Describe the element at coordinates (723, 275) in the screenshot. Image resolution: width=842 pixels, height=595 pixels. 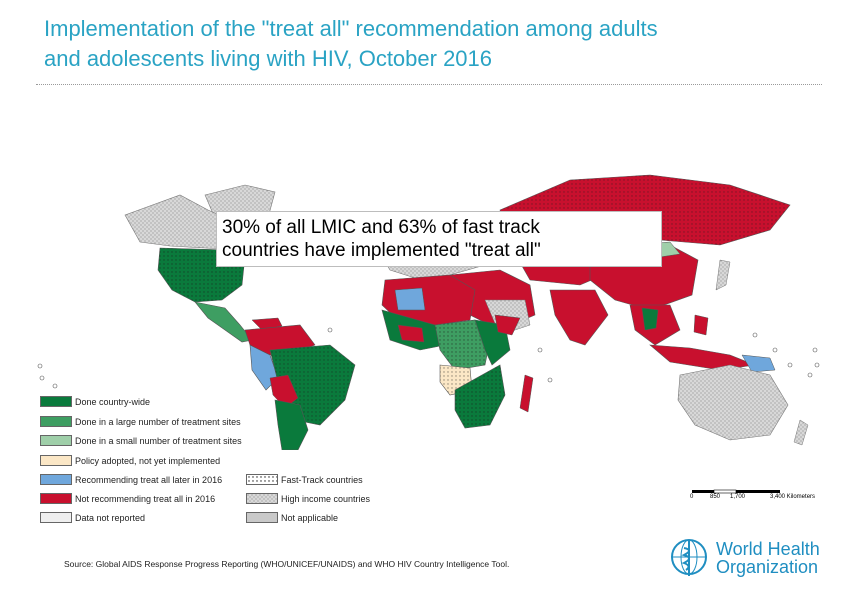
I see `region-japan` at that location.